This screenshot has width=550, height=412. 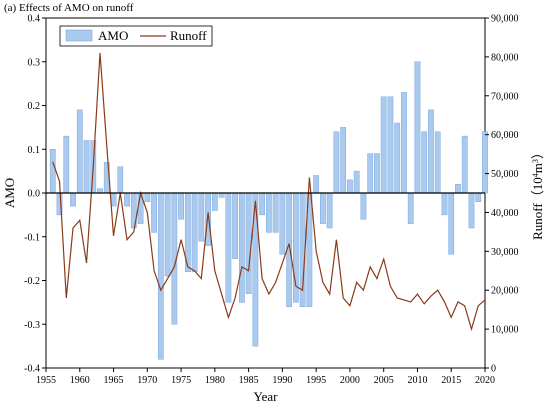 What do you see at coordinates (9, 193) in the screenshot?
I see `y-left-axis-label: AMO` at bounding box center [9, 193].